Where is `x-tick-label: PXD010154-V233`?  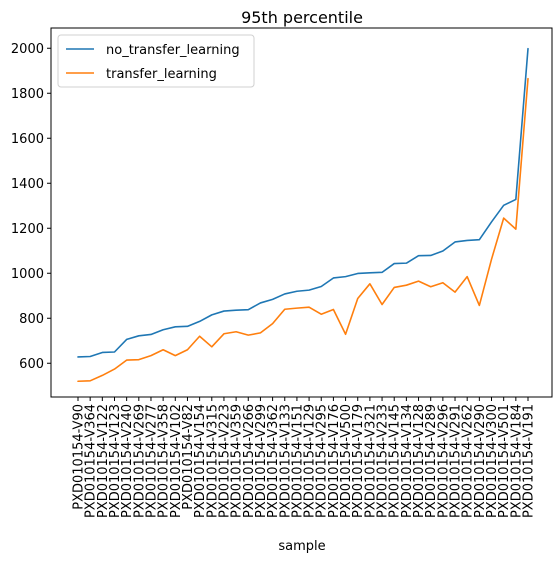
x-tick-label: PXD010154-V233 is located at coordinates (383, 461).